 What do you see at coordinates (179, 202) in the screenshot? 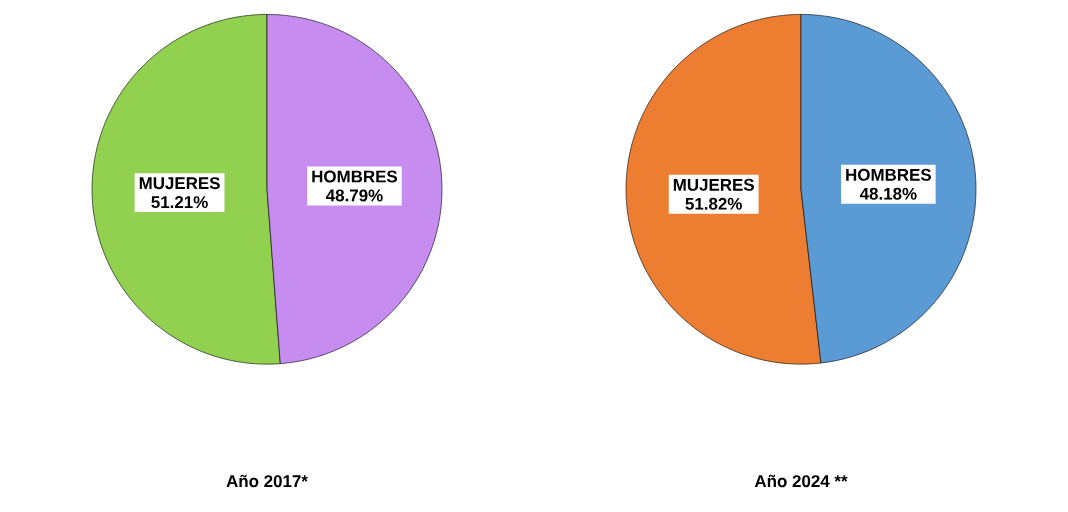
I see `data-label: 51.21%` at bounding box center [179, 202].